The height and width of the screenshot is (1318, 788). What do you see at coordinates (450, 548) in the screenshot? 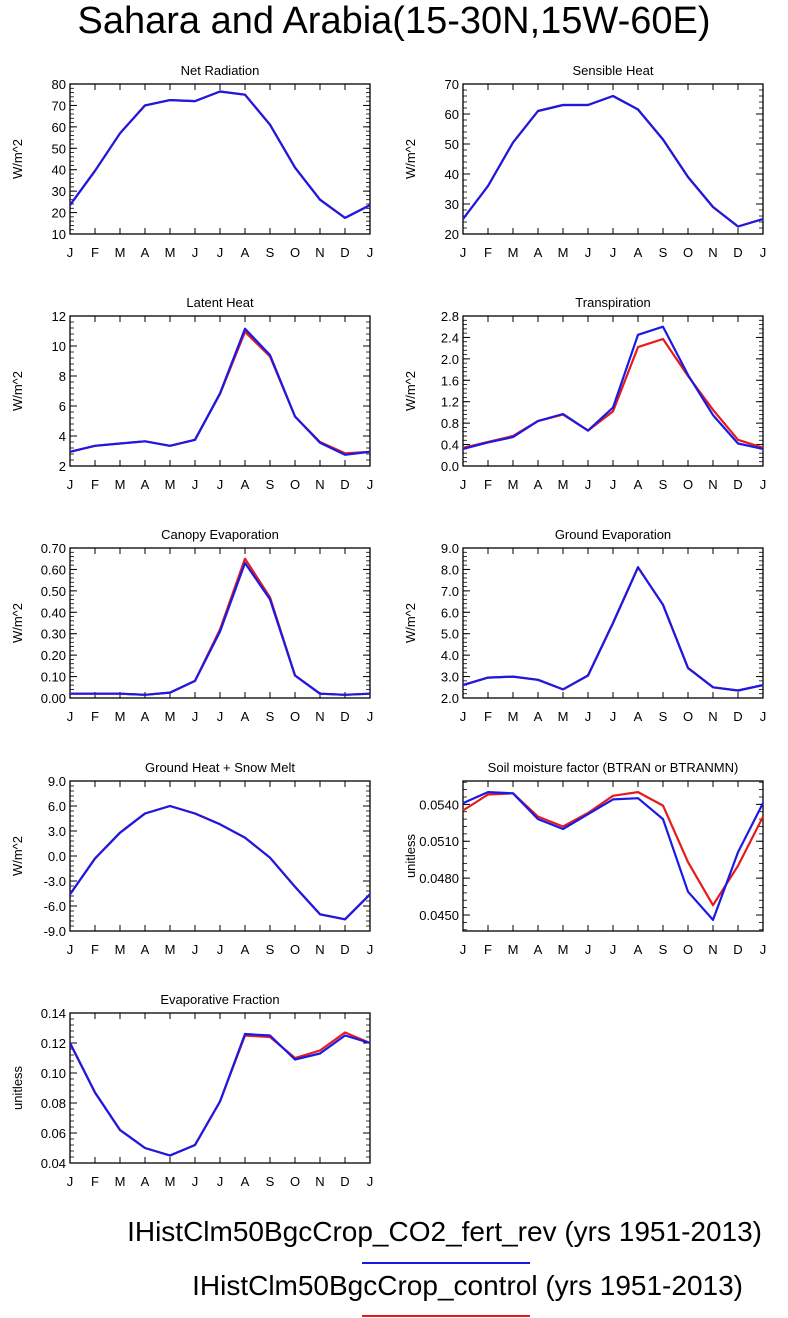
I see `y-tick-label: 9.0` at bounding box center [450, 548].